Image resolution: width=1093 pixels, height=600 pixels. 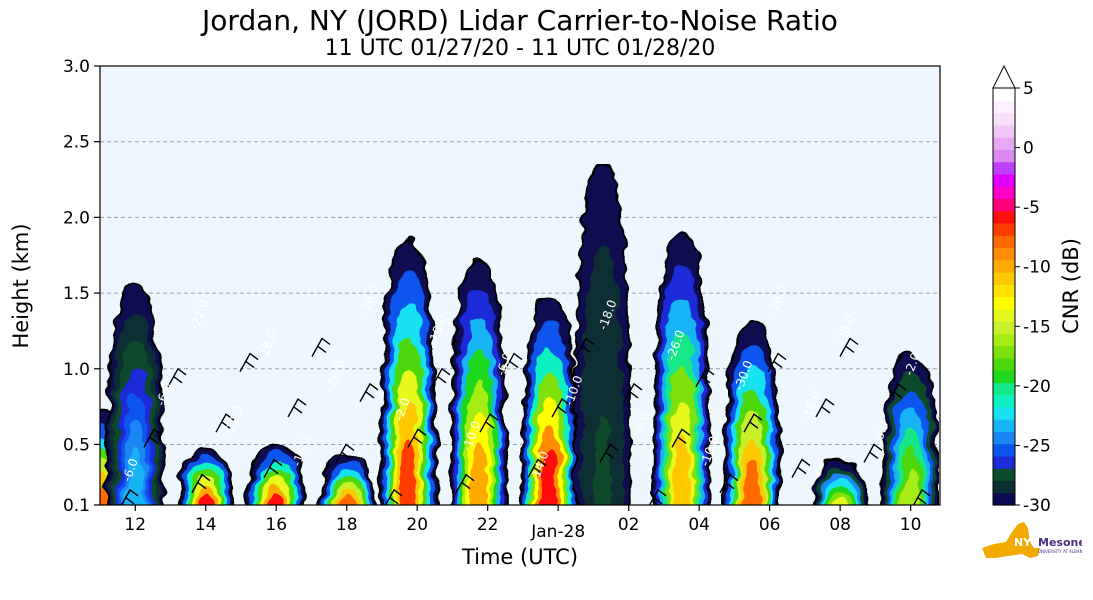 I want to click on chart-subtitle: 11 UTC 01/27/20 - 11 UTC 01/28/20, so click(x=520, y=48).